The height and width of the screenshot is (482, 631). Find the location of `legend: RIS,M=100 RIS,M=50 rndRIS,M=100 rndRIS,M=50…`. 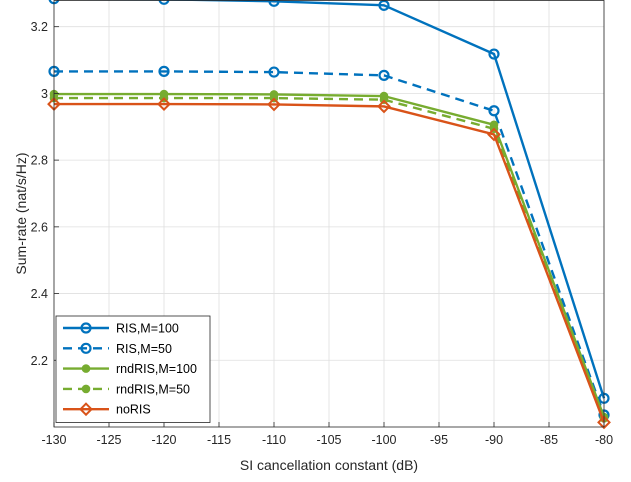

legend: RIS,M=100 RIS,M=50 rndRIS,M=100 rndRIS,M=50… is located at coordinates (133, 369).